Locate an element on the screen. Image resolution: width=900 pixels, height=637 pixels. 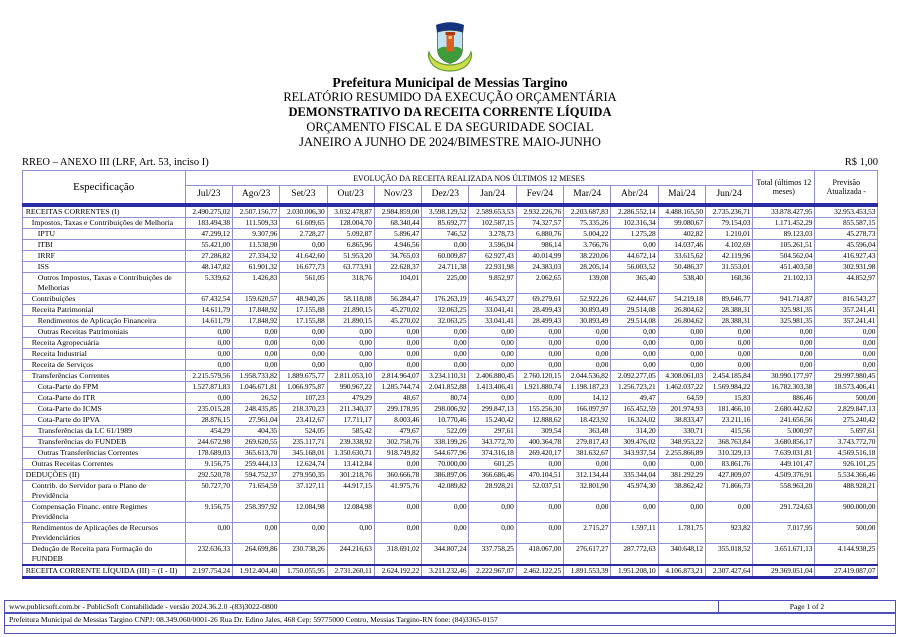
cell-value: 42.089,82 is located at coordinates (445, 490).